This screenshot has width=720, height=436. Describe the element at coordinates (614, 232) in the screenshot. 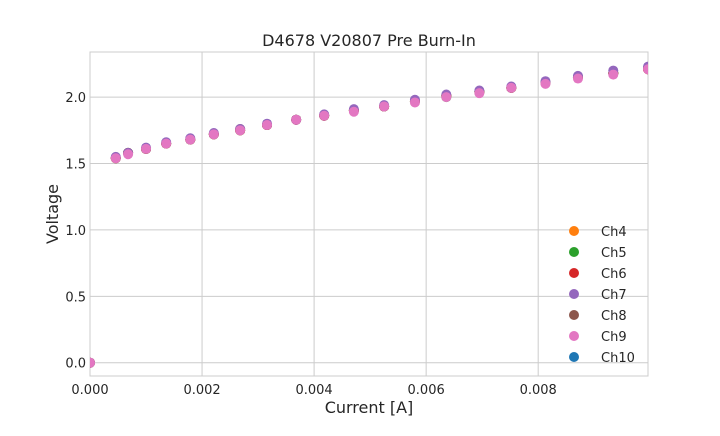

I see `legend-label: Ch4` at that location.